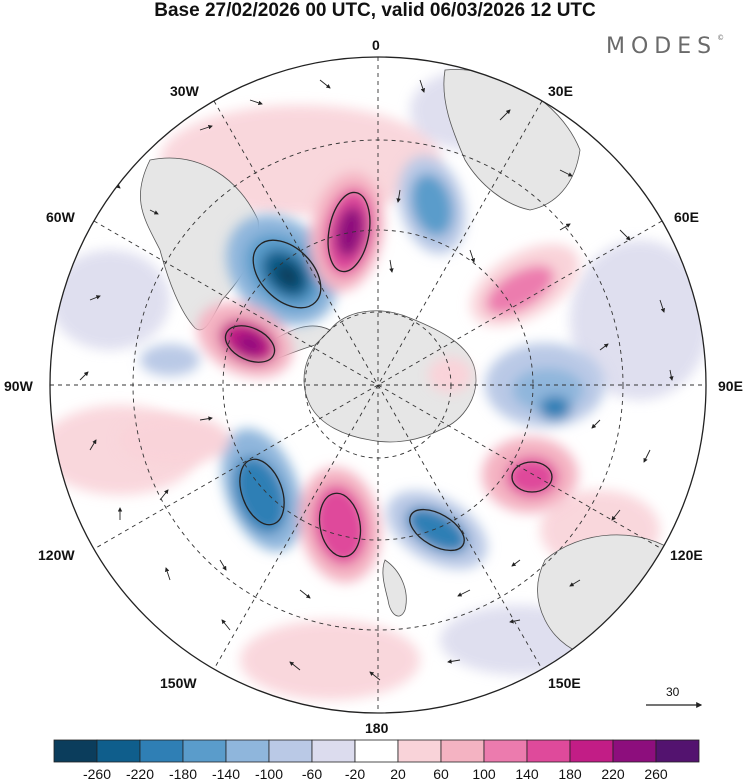 This screenshot has height=783, width=750. I want to click on colorbar-tick-label: -220, so click(140, 774).